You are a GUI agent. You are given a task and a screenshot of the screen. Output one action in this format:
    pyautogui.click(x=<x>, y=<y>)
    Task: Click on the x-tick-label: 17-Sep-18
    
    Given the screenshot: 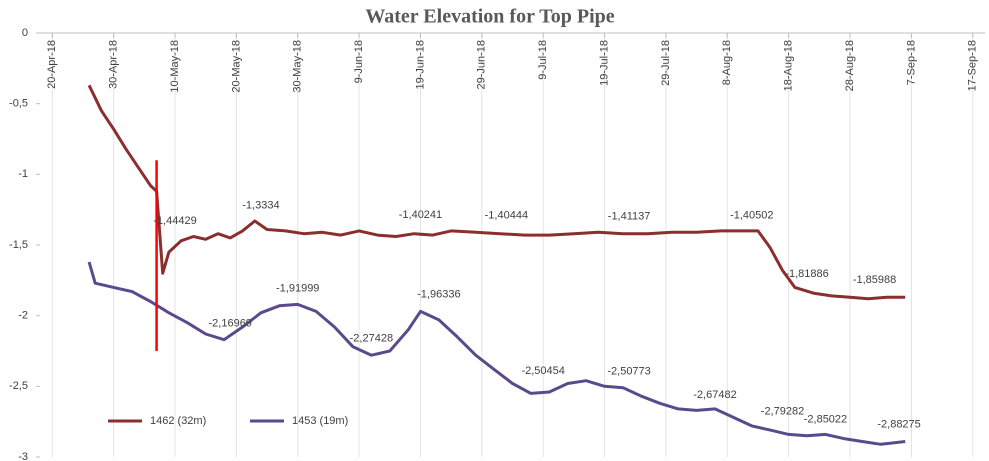 What is the action you would take?
    pyautogui.click(x=973, y=65)
    